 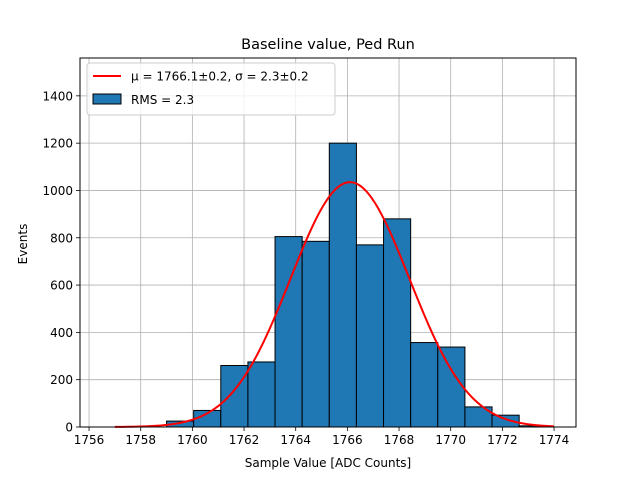 I want to click on legend: μ = 1766.1±0.2, σ = 2.3±0.2 RMS = 2.3, so click(x=211, y=89).